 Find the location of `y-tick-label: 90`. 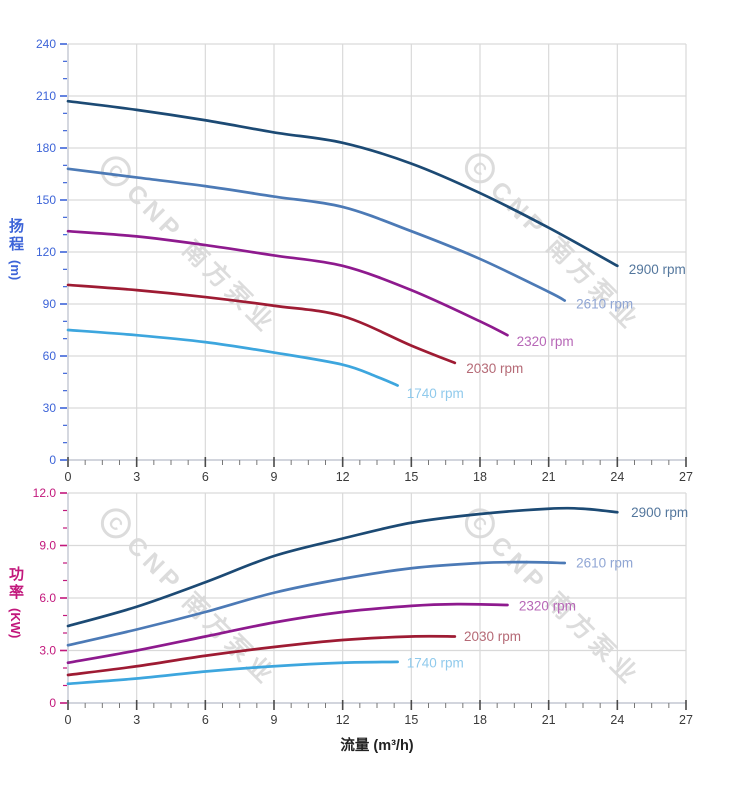

y-tick-label: 90 is located at coordinates (50, 304).